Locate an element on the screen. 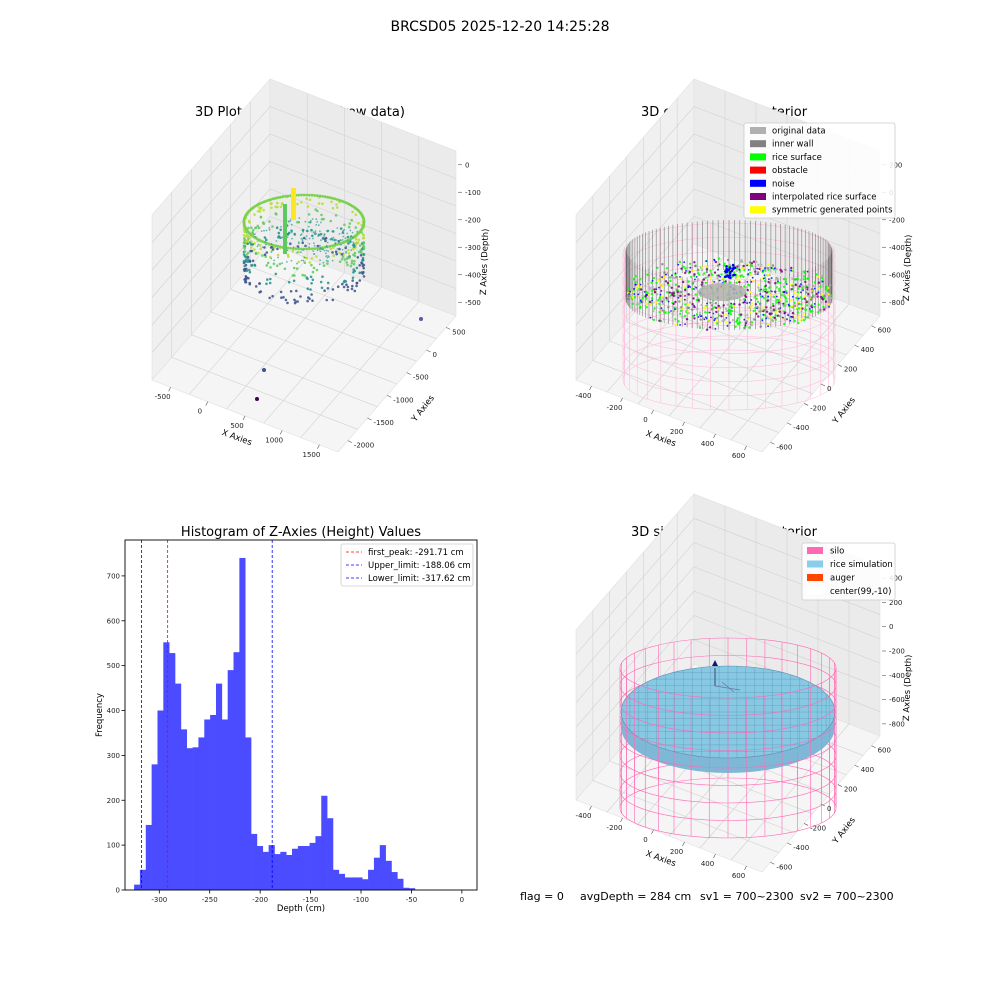 The height and width of the screenshot is (1000, 1000). y-tick-label: 200 is located at coordinates (850, 790).